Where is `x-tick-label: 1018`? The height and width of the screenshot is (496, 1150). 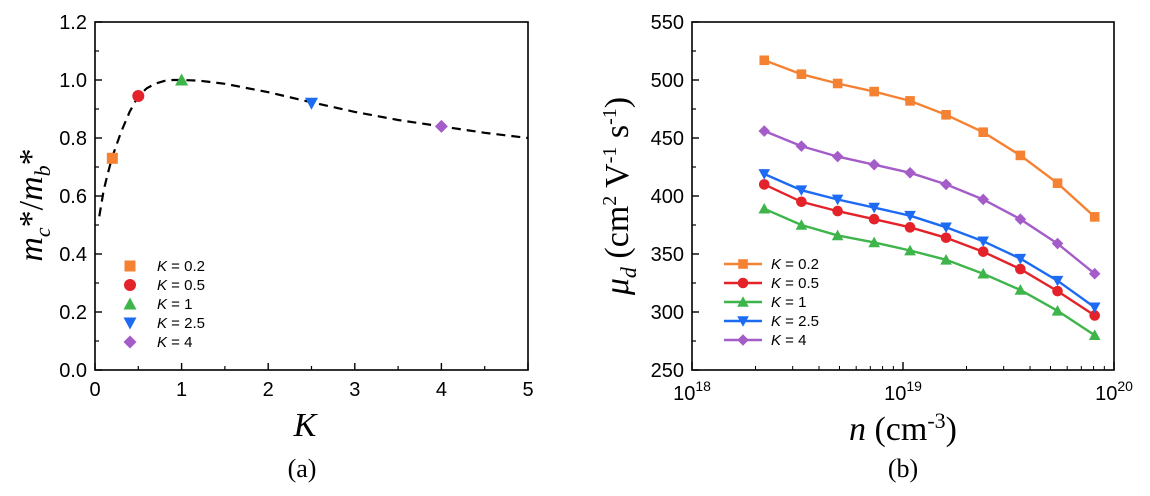 x-tick-label: 1018 is located at coordinates (692, 391).